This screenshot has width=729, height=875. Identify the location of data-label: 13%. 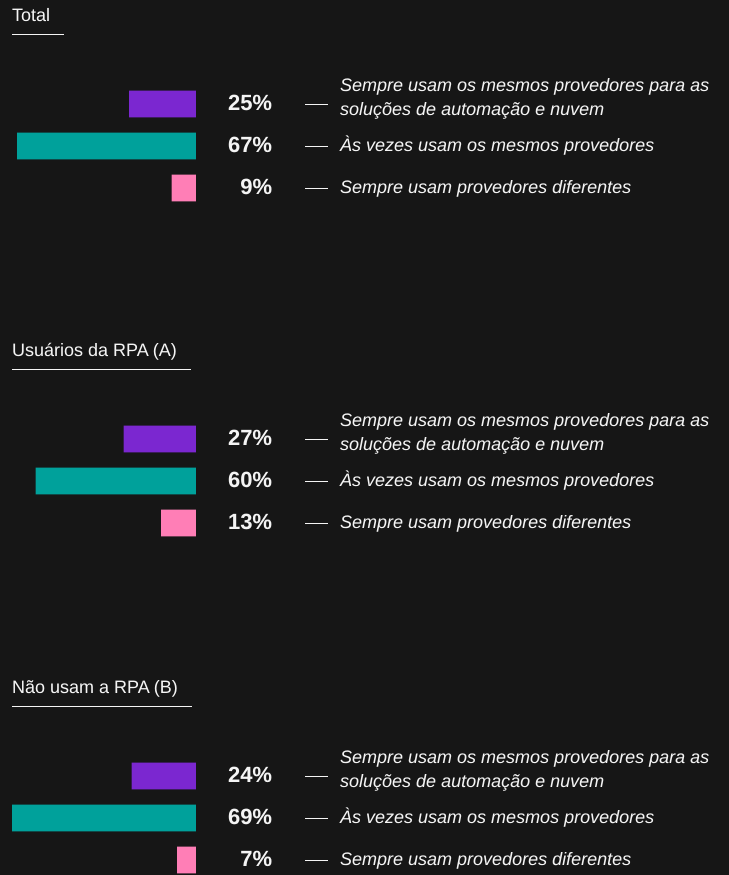
(250, 521).